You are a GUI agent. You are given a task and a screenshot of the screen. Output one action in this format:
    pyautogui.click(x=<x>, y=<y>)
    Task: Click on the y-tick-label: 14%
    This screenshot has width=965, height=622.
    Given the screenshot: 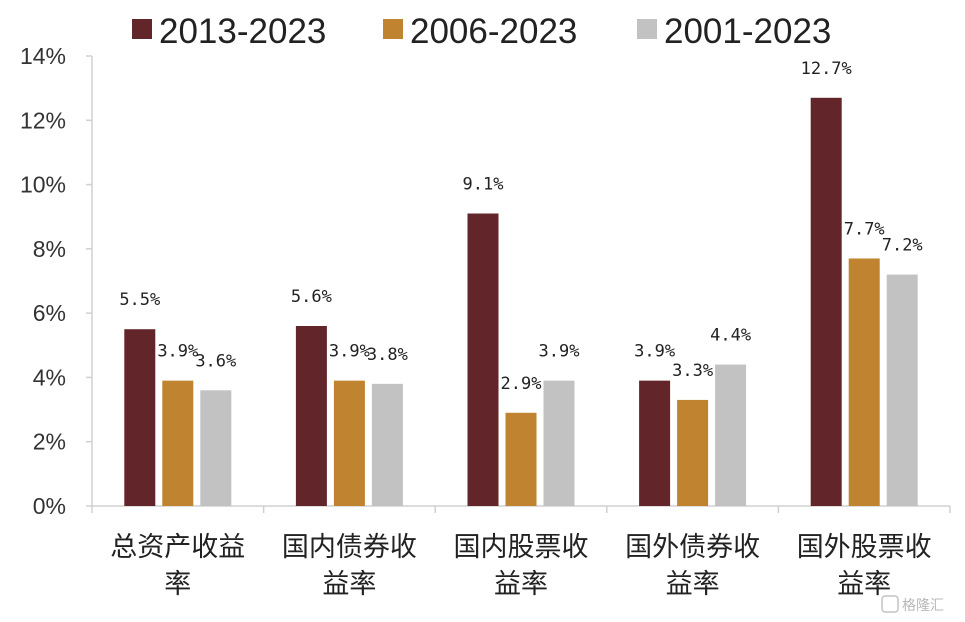 What is the action you would take?
    pyautogui.click(x=43, y=56)
    